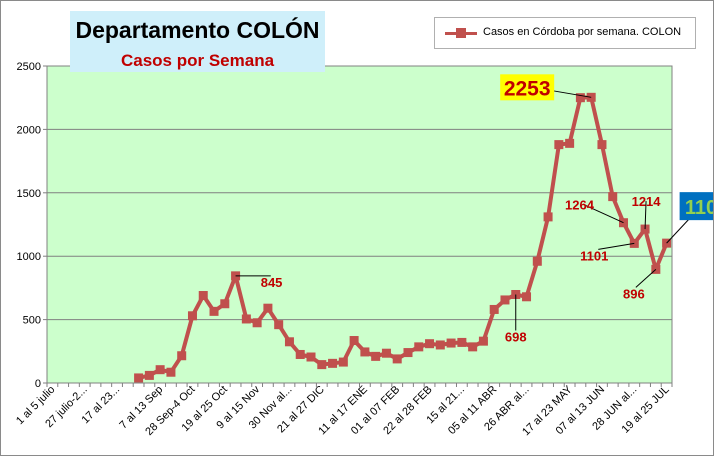 This screenshot has width=714, height=456. I want to click on annotation-label: 698, so click(516, 336).